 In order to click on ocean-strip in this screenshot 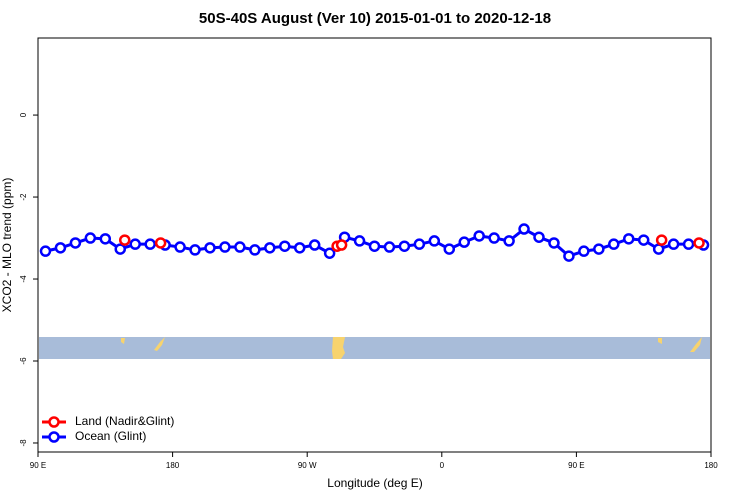, I will do `click(374, 348)`.